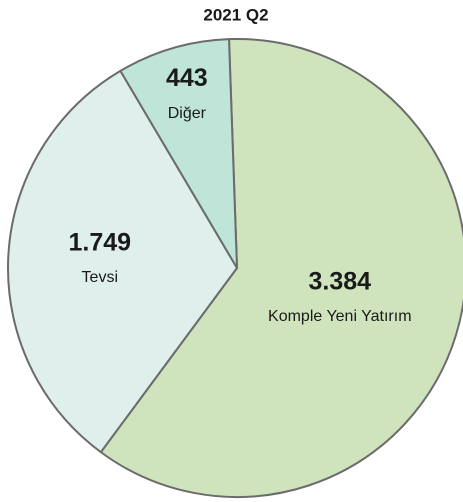  I want to click on value-label: 1.749, so click(99, 243).